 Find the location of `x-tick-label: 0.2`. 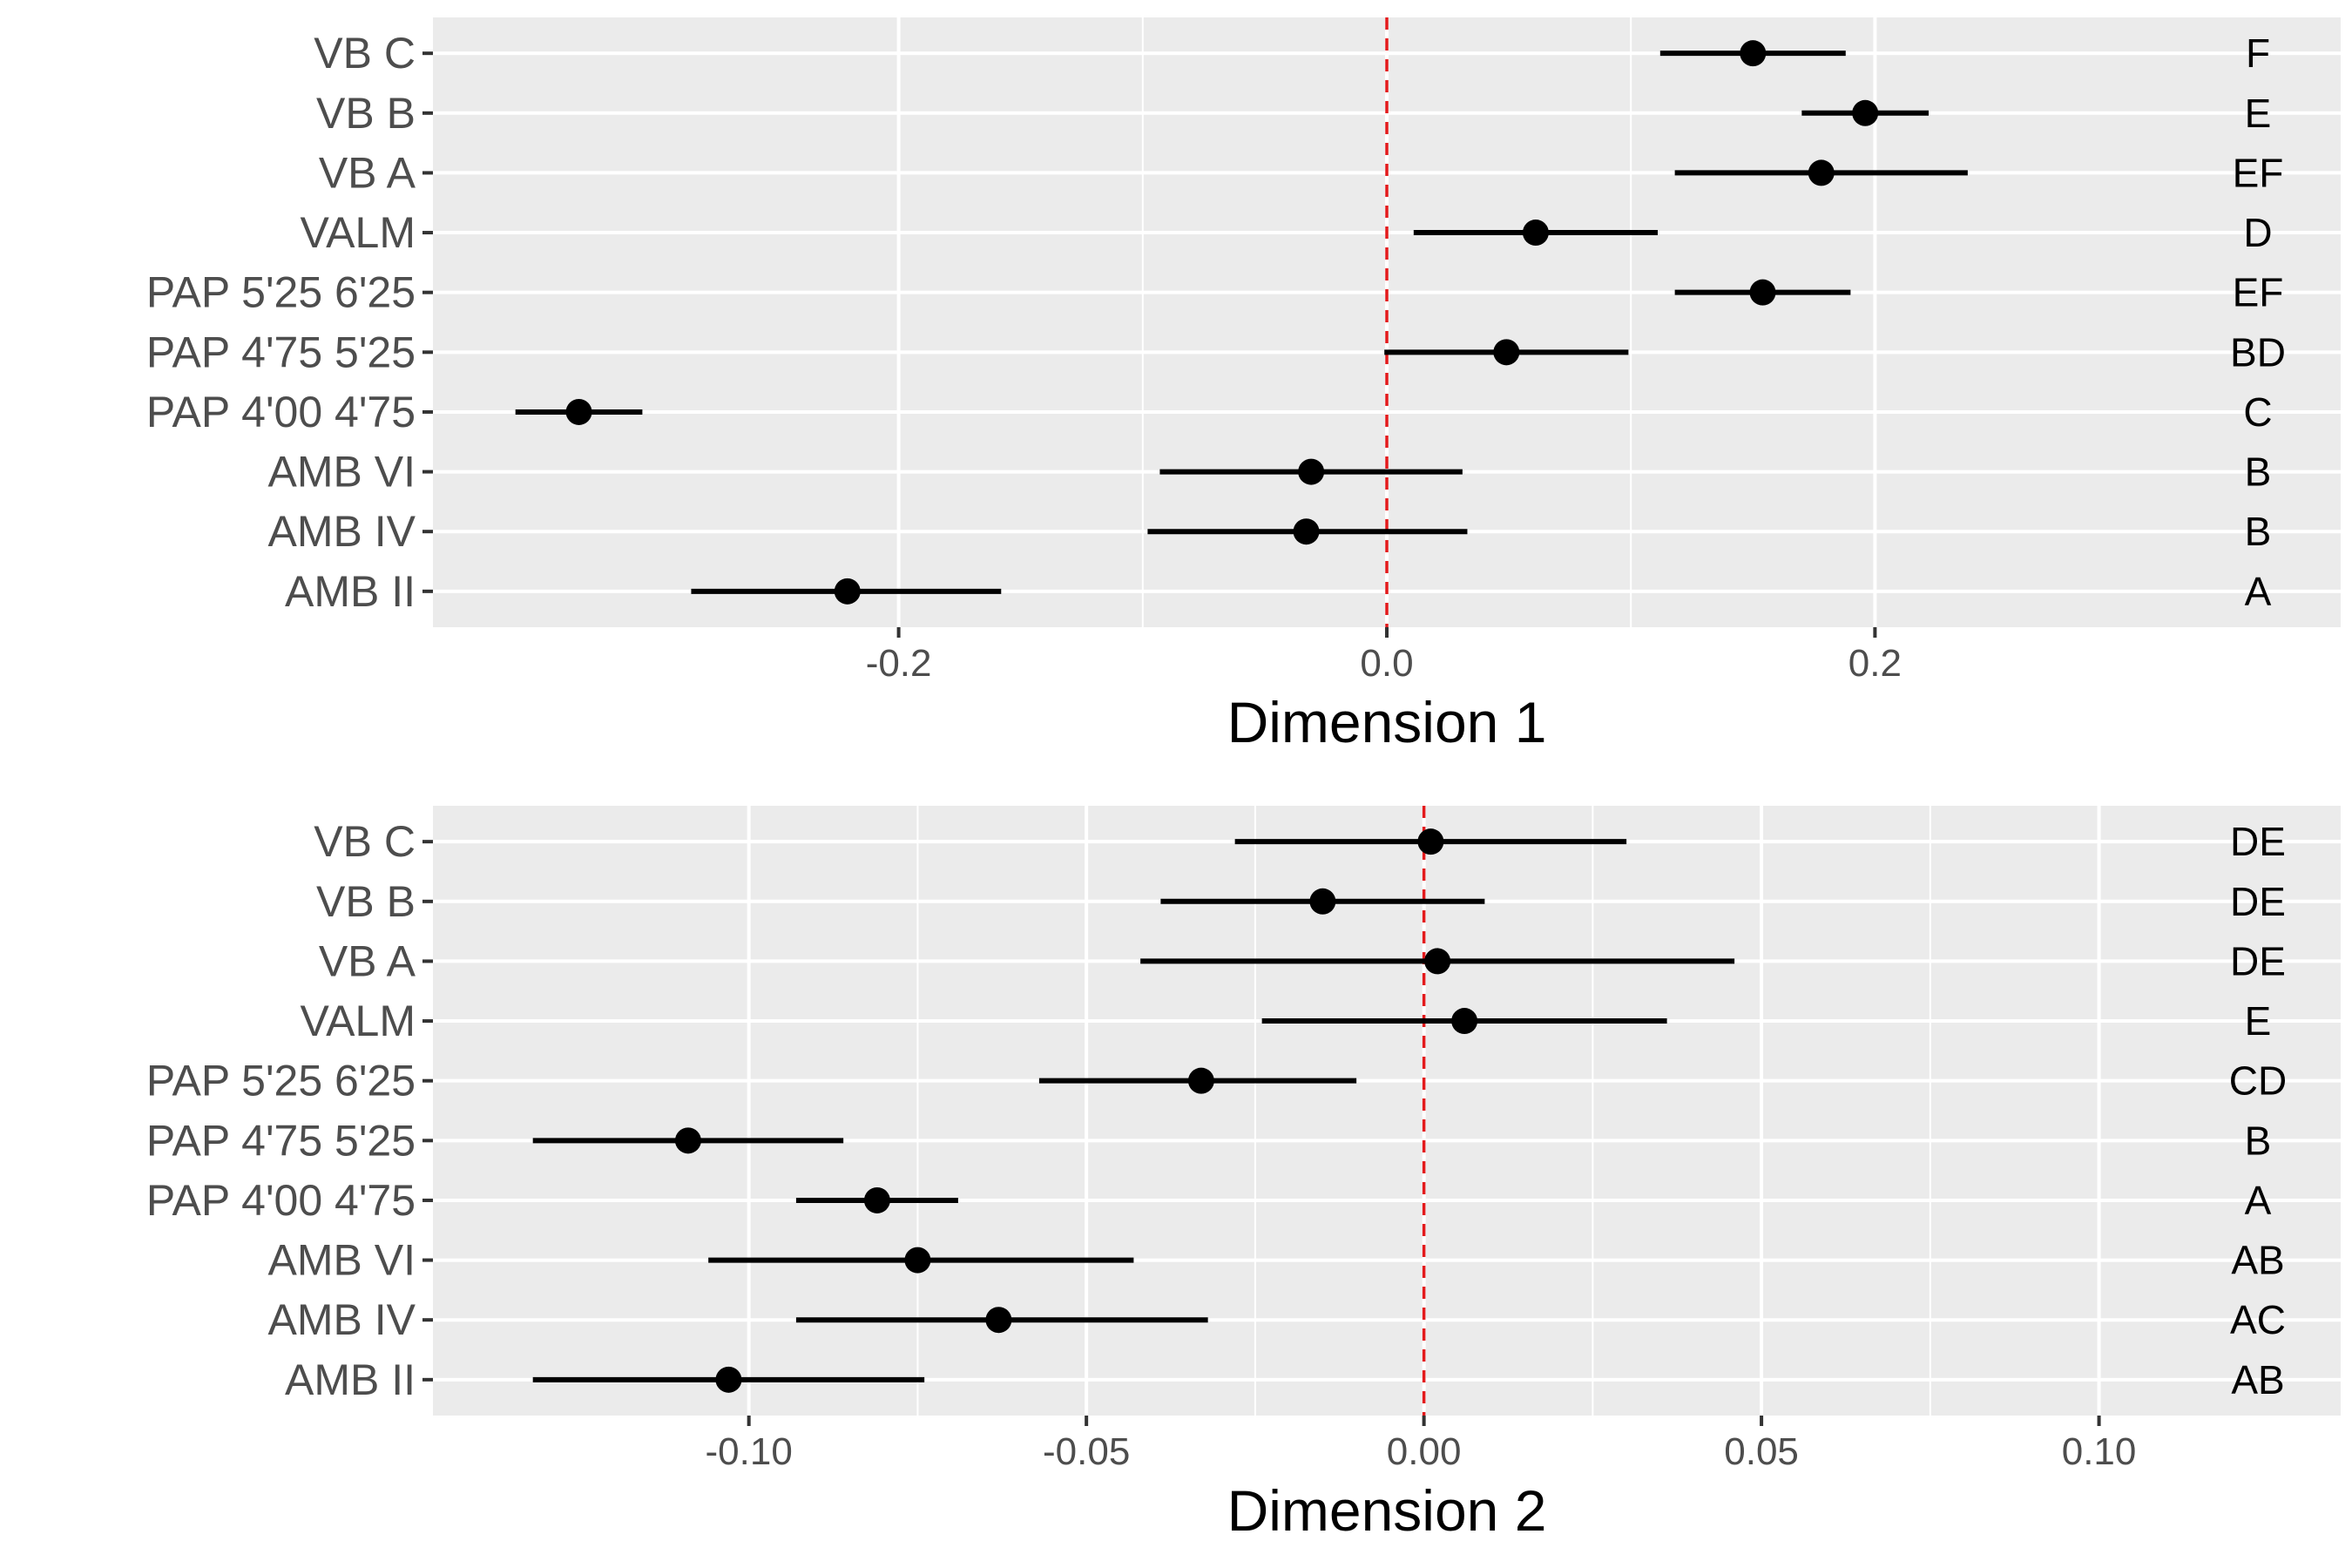

x-tick-label: 0.2 is located at coordinates (1875, 663).